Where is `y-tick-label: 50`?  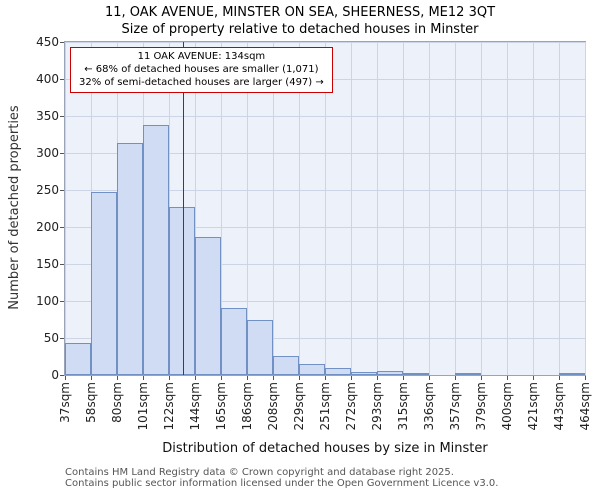 y-tick-label: 50 is located at coordinates (51, 338).